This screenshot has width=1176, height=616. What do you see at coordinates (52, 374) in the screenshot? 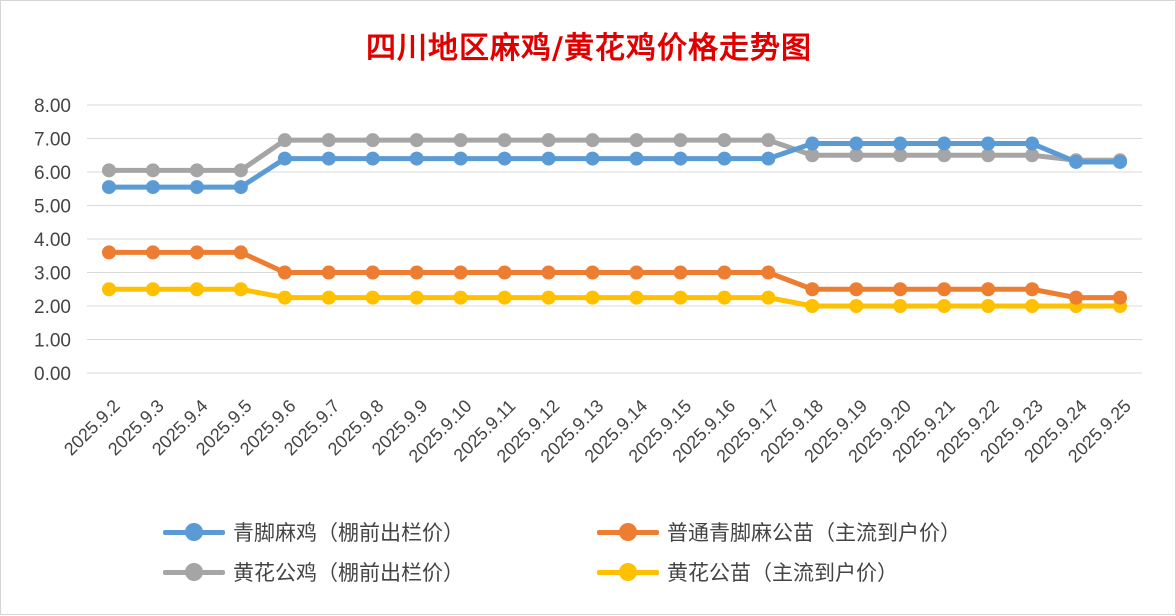
I see `y-tick-label-0: 0.00` at bounding box center [52, 374].